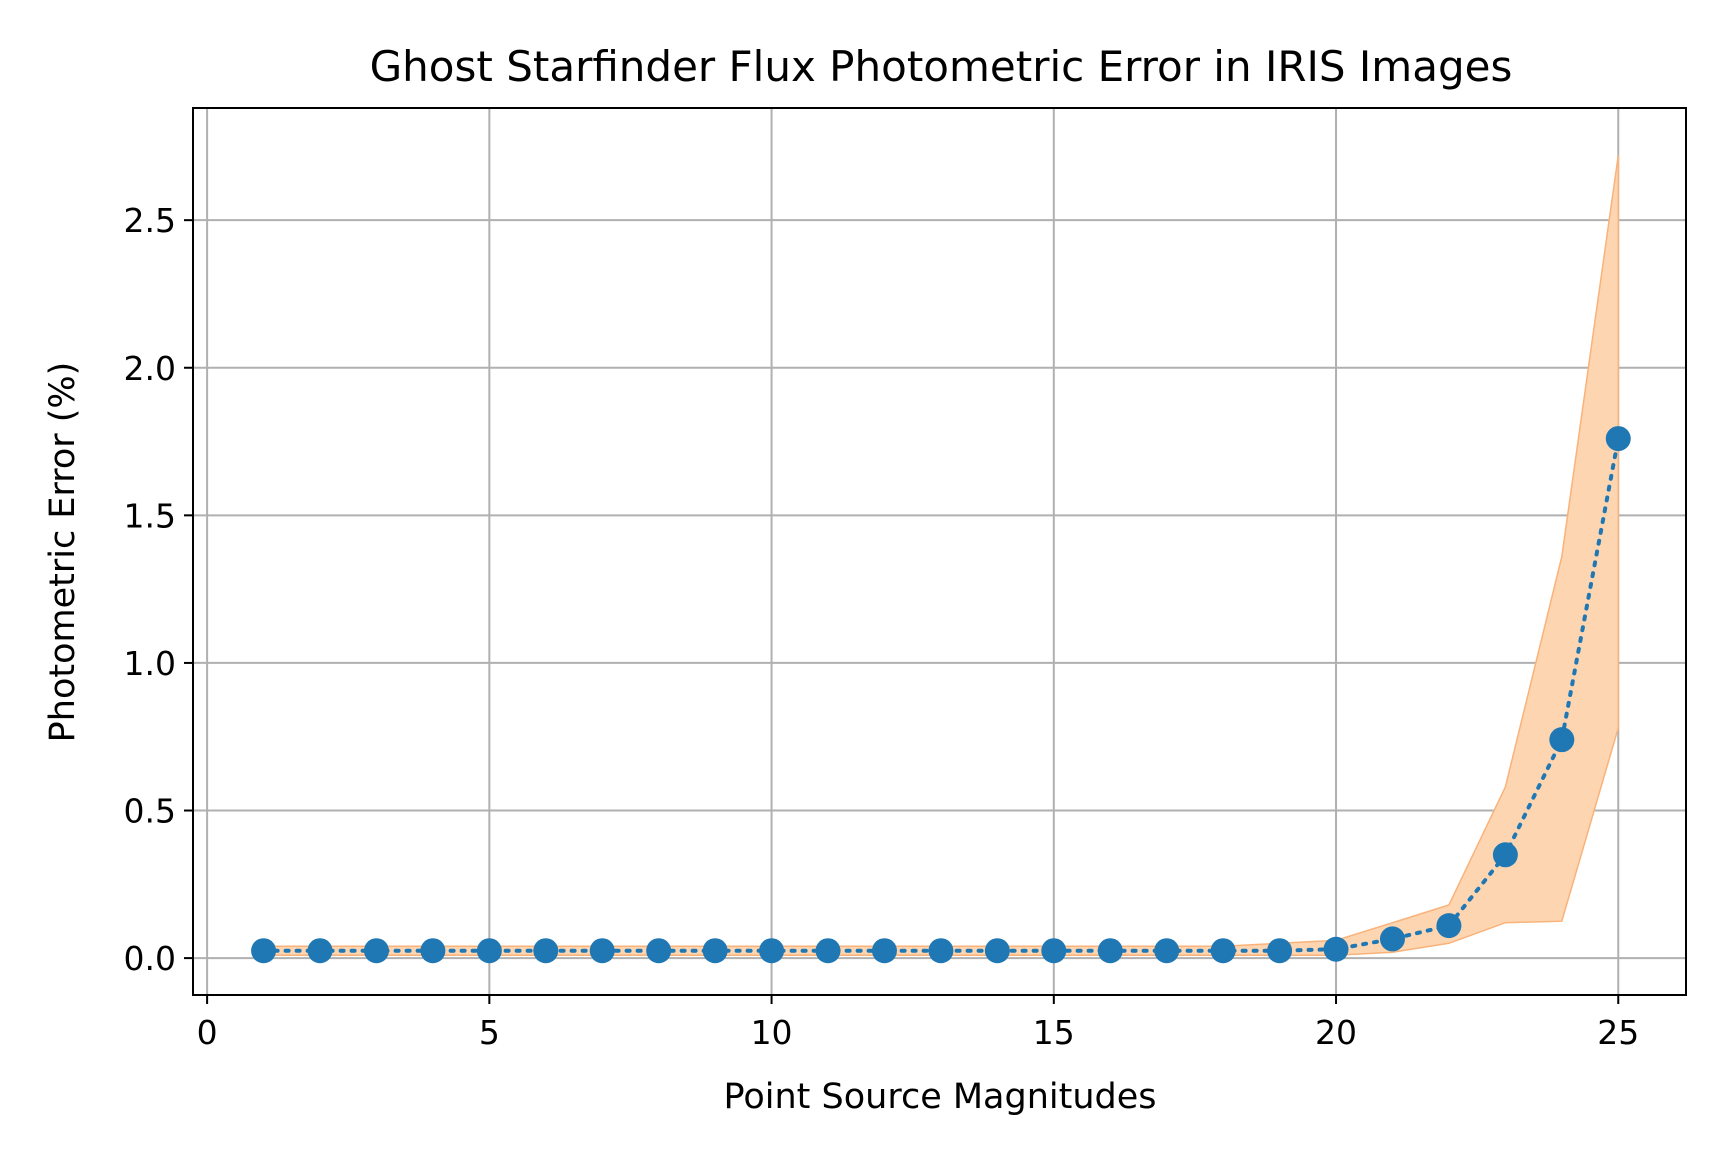 The width and height of the screenshot is (1728, 1152). I want to click on y-tick-label: 0.5, so click(150, 811).